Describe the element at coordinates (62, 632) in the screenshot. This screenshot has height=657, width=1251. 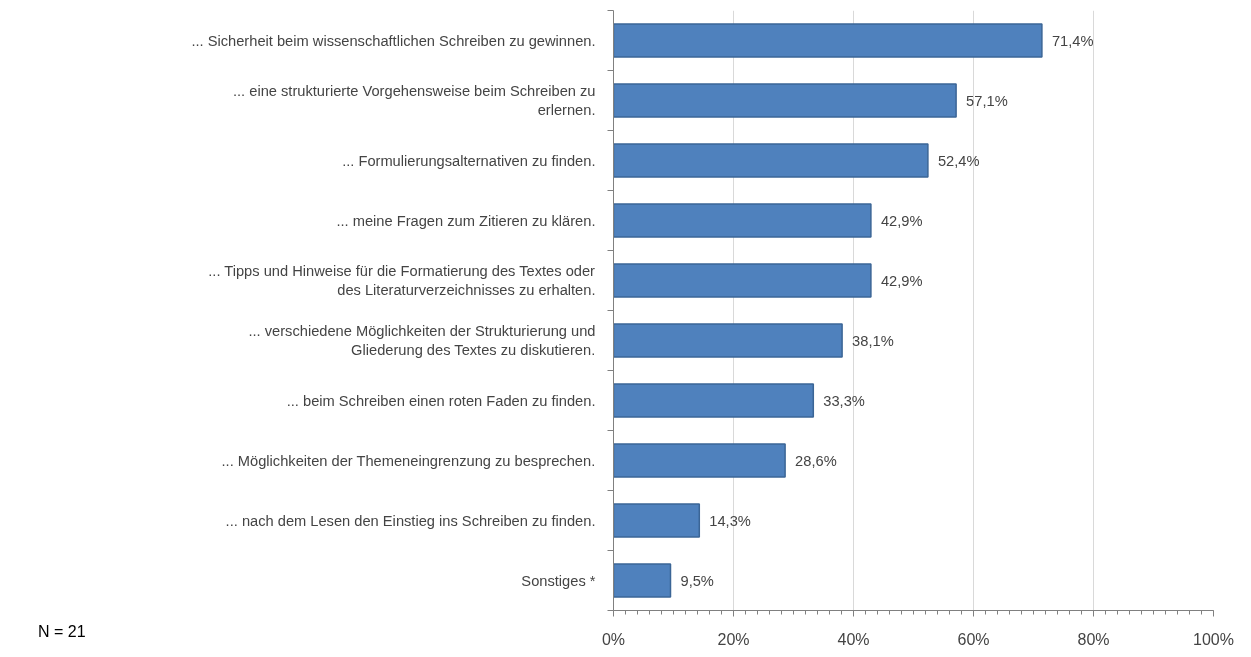
I see `text: N = 21` at that location.